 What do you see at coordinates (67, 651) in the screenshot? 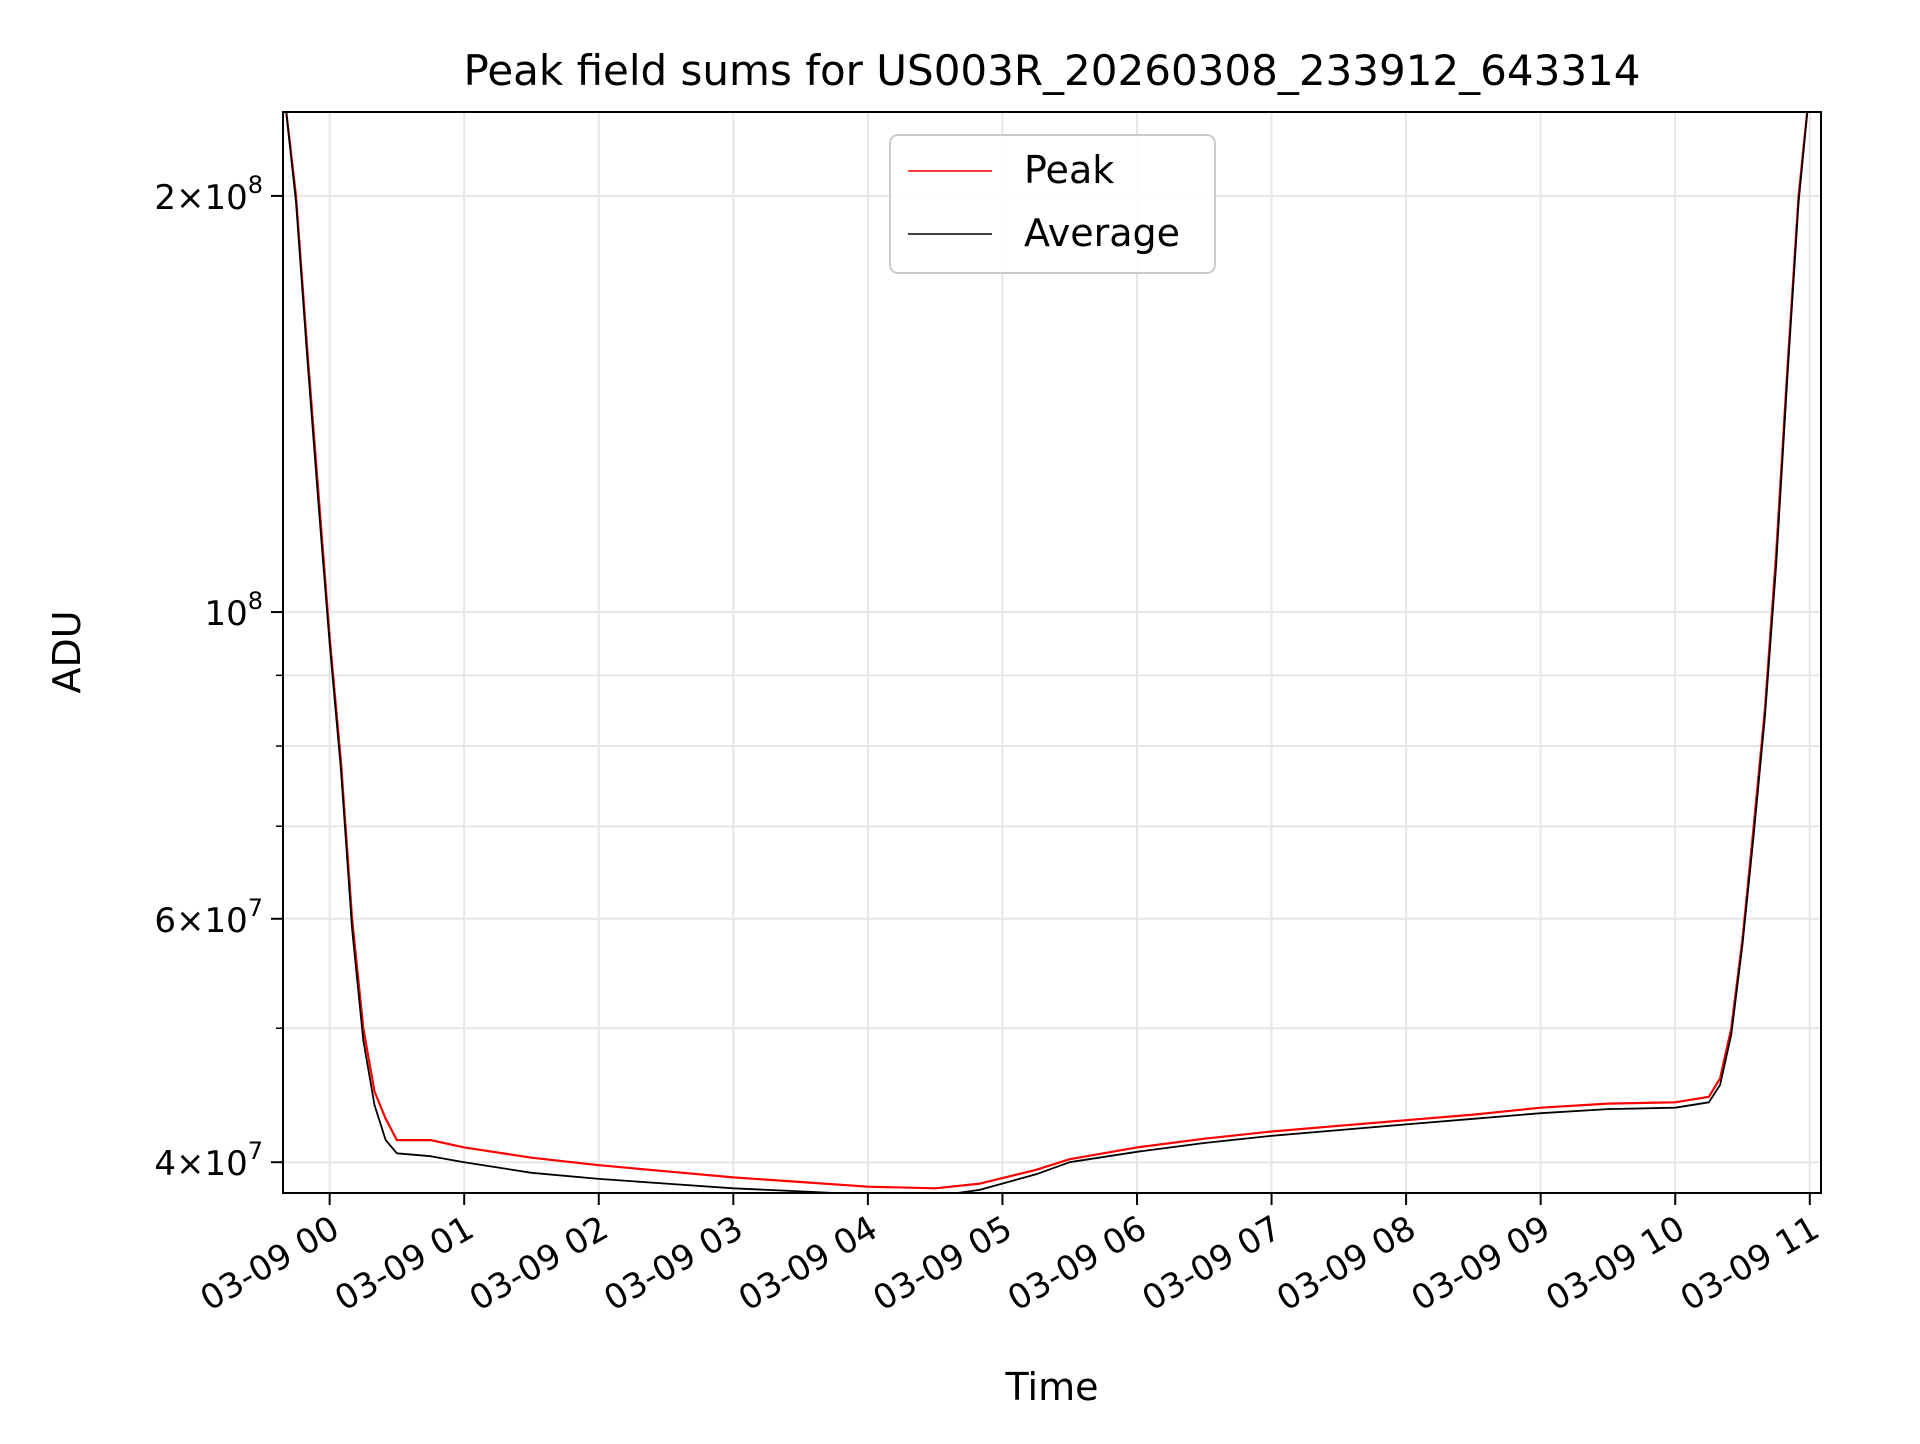
I see `y-axis-label: ADU` at bounding box center [67, 651].